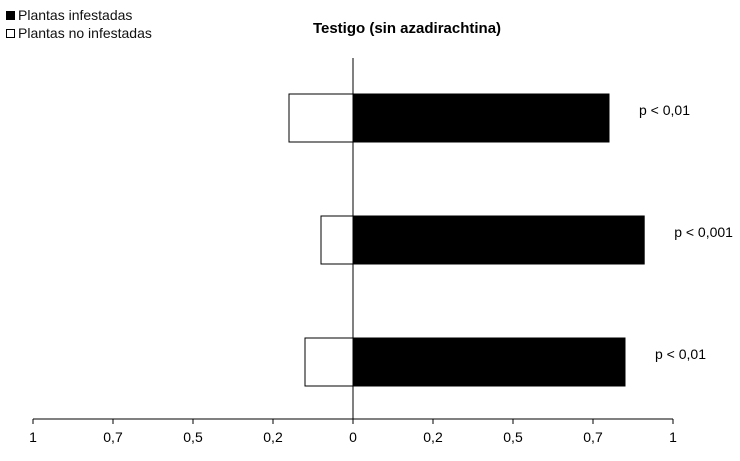  I want to click on legend-label-no-infestadas: Plantas no infestadas, so click(85, 33).